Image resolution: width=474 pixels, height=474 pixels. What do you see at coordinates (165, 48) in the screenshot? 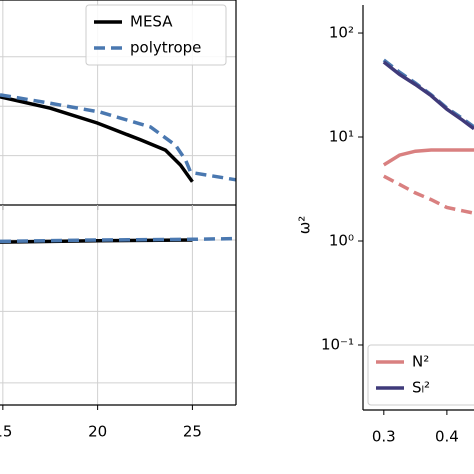
I see `legend-label: polytrope` at bounding box center [165, 48].